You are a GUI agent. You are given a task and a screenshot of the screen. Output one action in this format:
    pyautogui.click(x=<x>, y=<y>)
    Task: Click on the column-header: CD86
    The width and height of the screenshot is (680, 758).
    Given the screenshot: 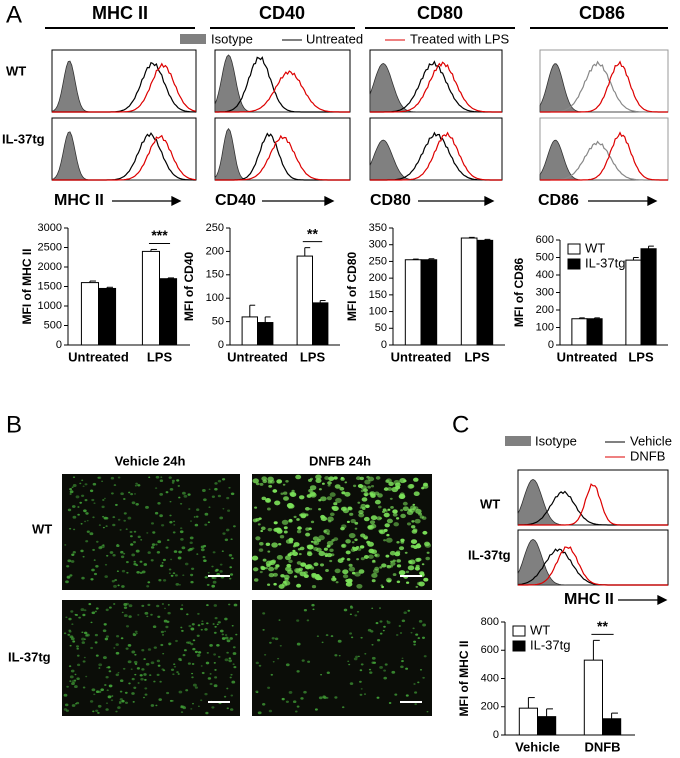 What is the action you would take?
    pyautogui.click(x=602, y=13)
    